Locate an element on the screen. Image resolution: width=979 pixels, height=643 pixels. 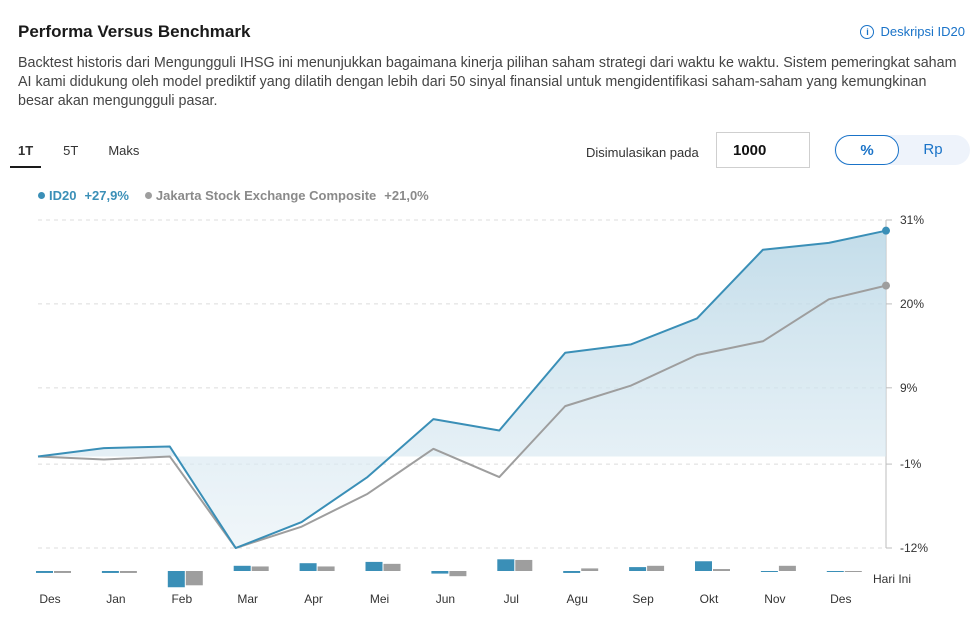
tab-1t: 1T is located at coordinates (26, 155).